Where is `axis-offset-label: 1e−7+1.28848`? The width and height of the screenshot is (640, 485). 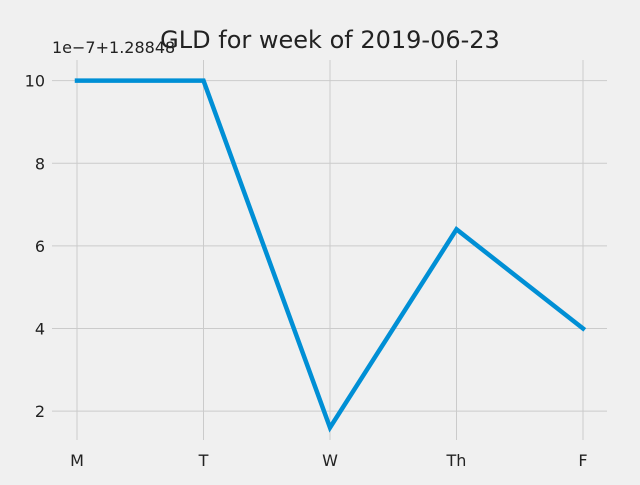
axis-offset-label: 1e−7+1.28848 is located at coordinates (113, 47).